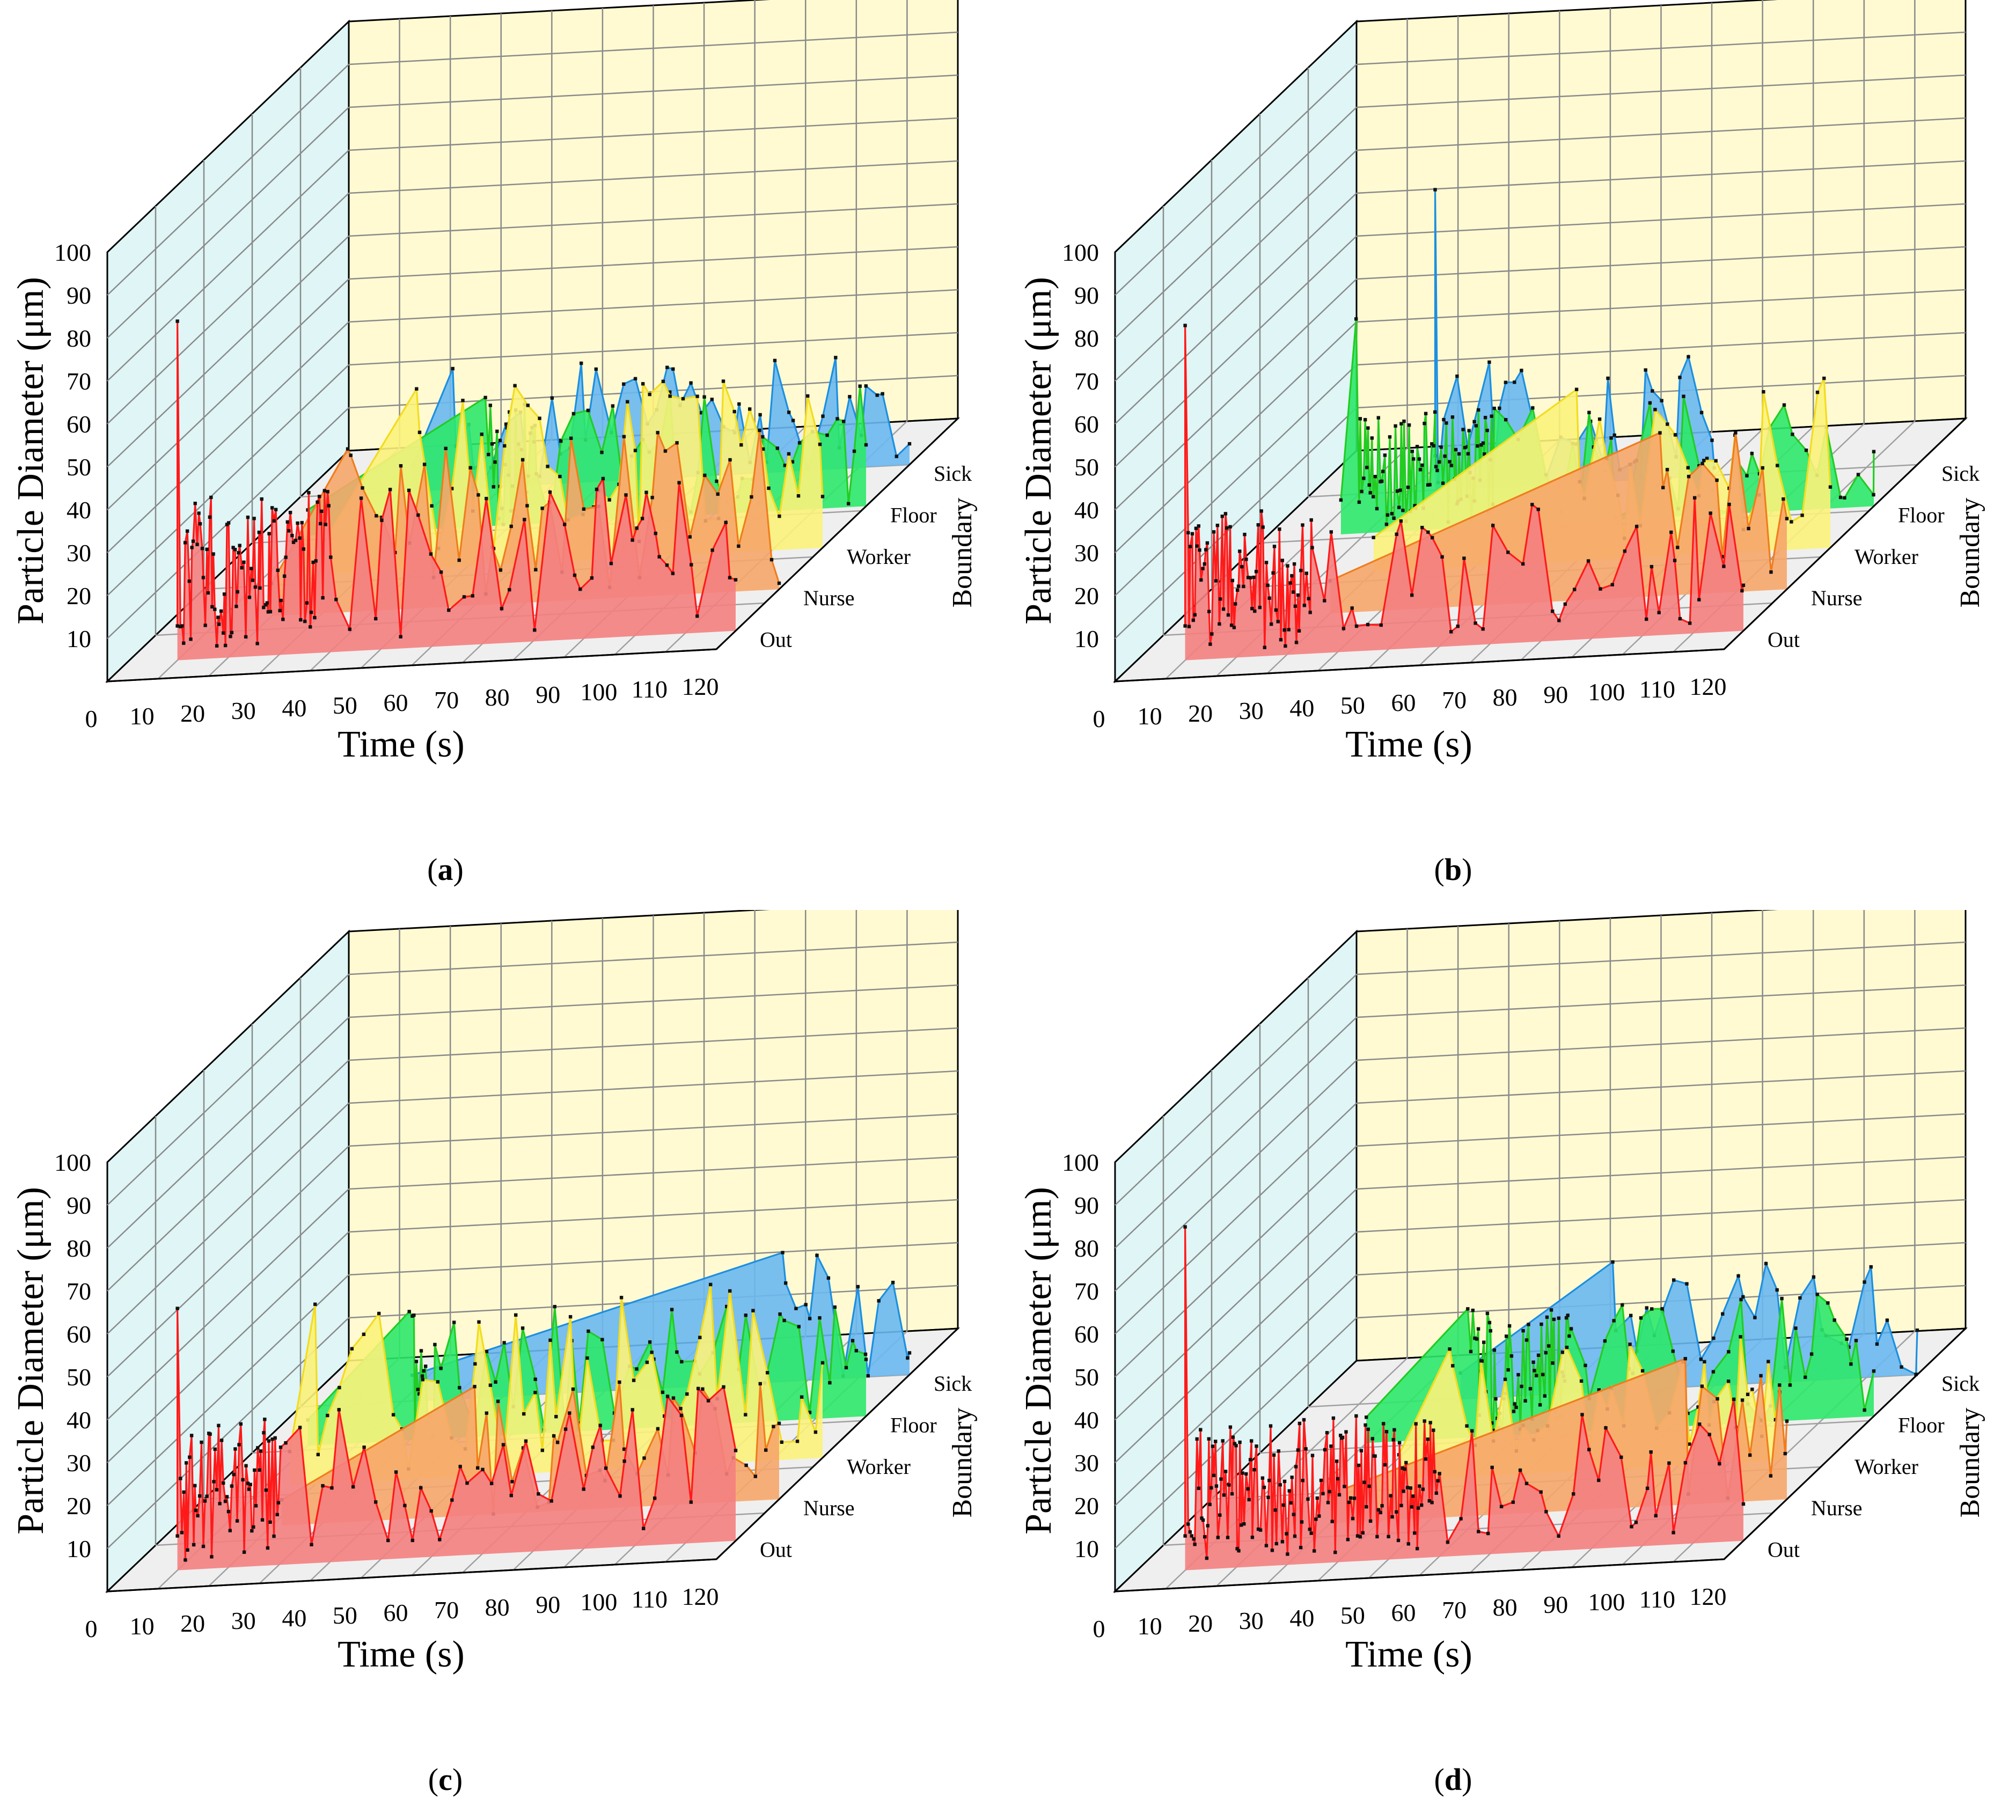 The image size is (2016, 1820). I want to click on caption-paren-close: ), so click(458, 869).